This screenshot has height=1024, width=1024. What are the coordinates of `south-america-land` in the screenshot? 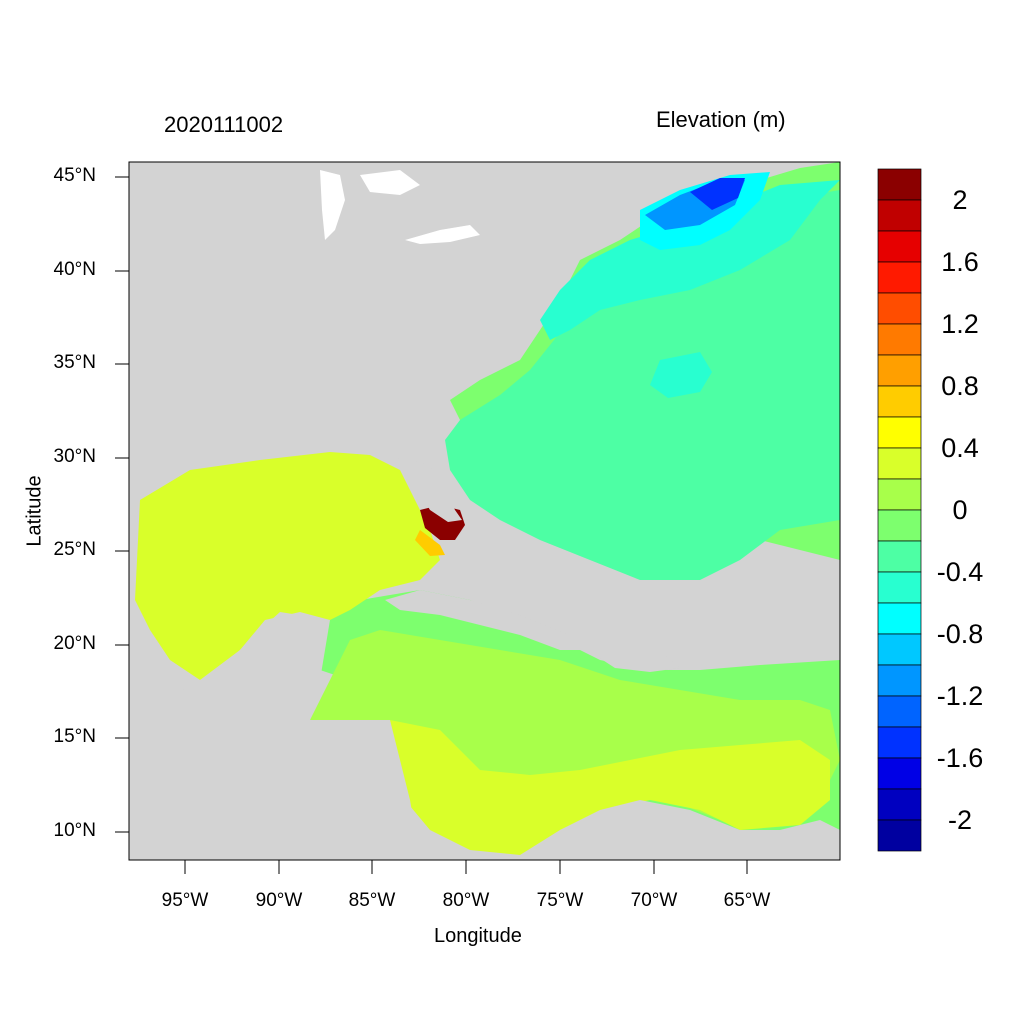 It's located at (690, 830).